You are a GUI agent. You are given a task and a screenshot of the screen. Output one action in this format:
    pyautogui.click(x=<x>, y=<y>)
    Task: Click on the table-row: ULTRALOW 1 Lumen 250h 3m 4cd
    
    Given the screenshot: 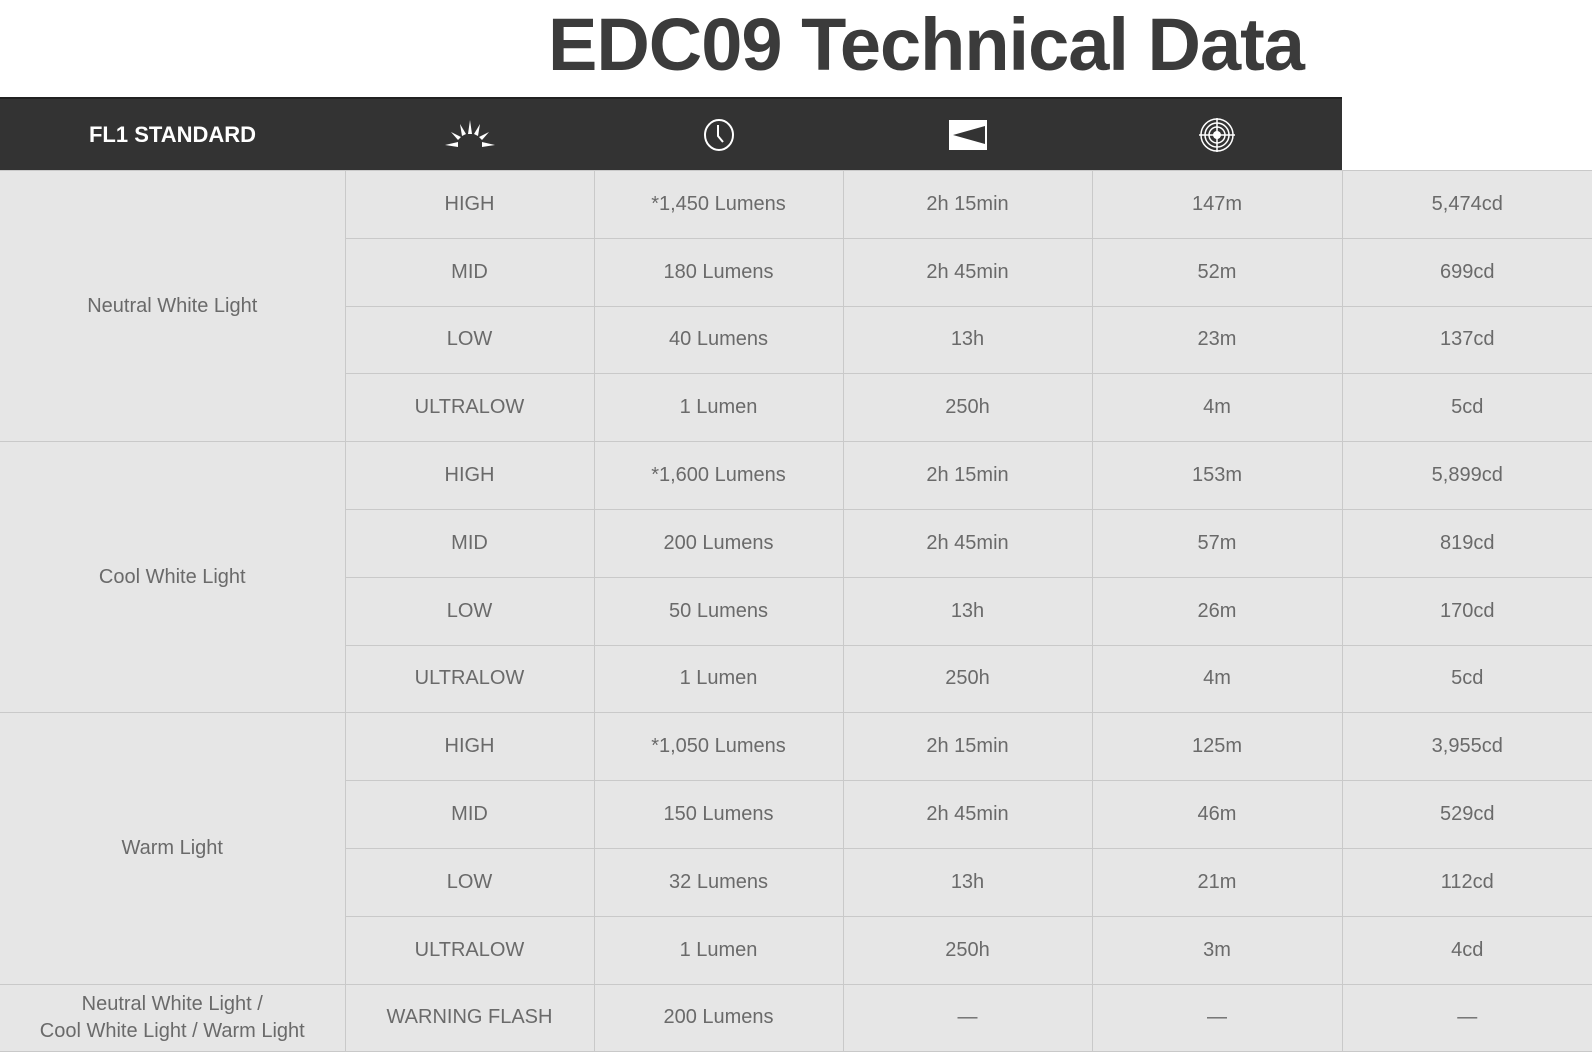 What is the action you would take?
    pyautogui.click(x=796, y=950)
    